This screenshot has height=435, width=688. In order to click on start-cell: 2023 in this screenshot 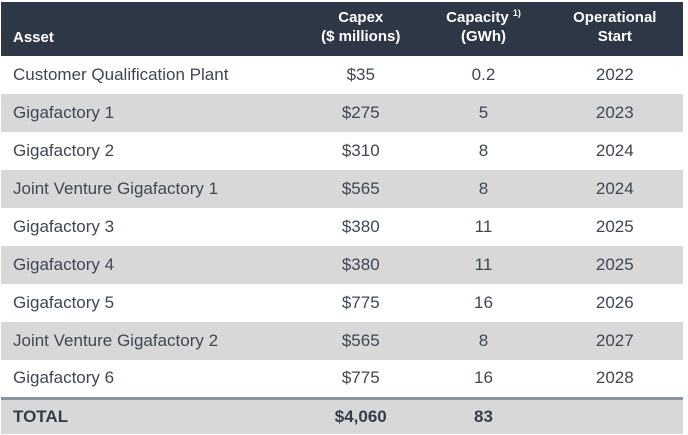, I will do `click(614, 113)`.